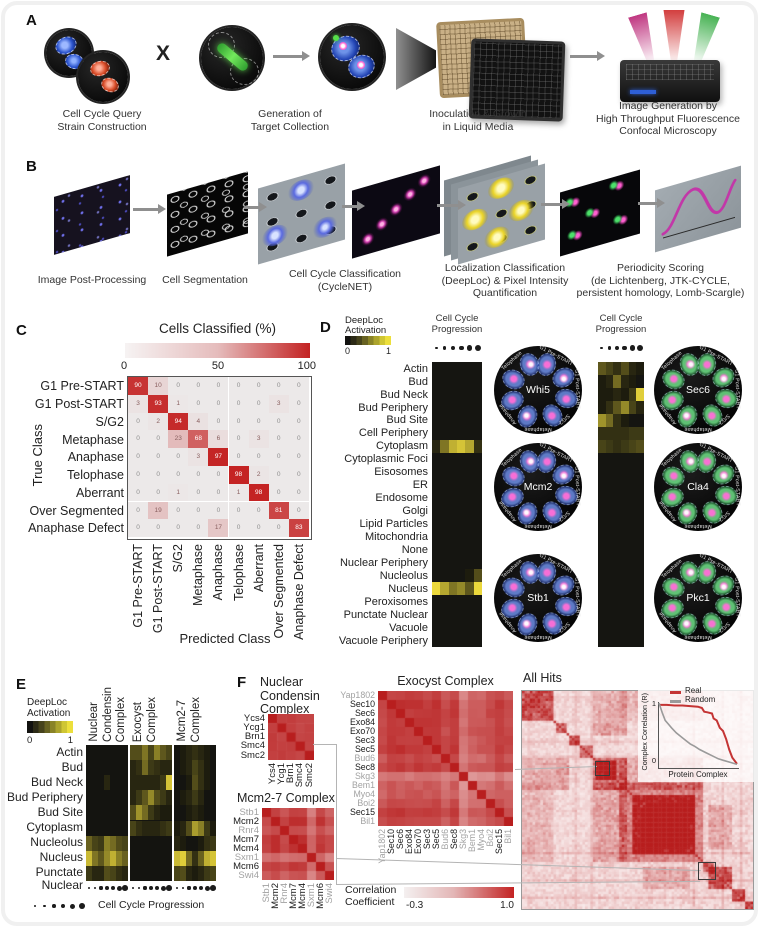 This screenshot has height=927, width=759. I want to click on matrix-cell: 2, so click(158, 421).